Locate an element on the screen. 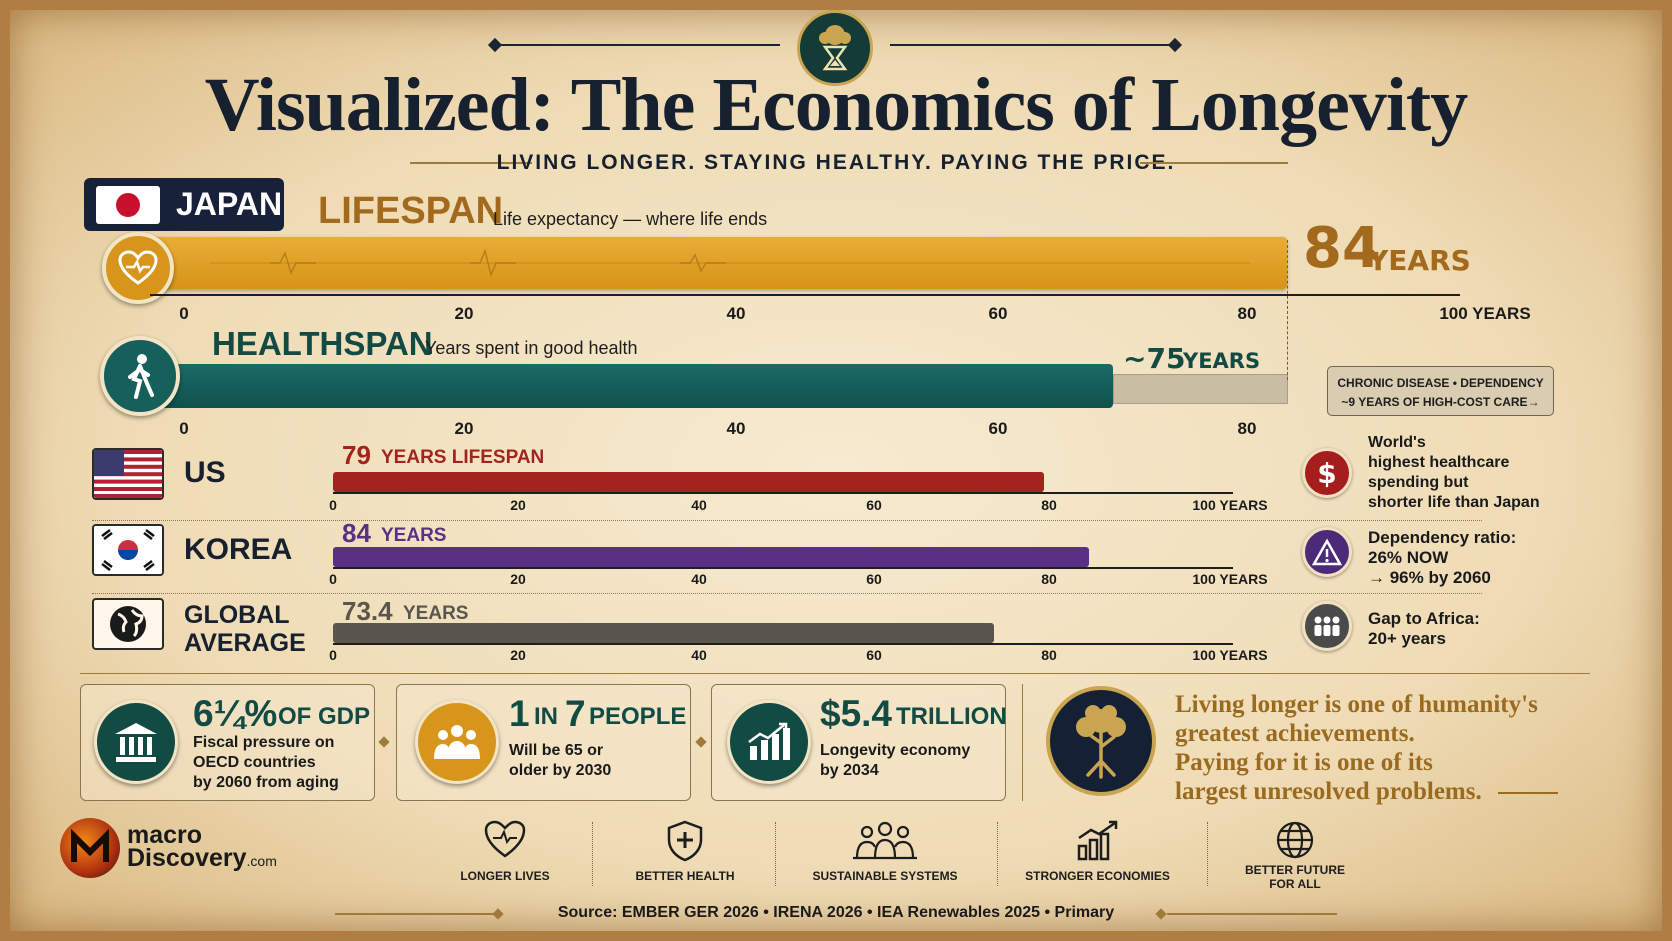 Image resolution: width=1672 pixels, height=941 pixels. korea-unit: YEARS is located at coordinates (414, 535).